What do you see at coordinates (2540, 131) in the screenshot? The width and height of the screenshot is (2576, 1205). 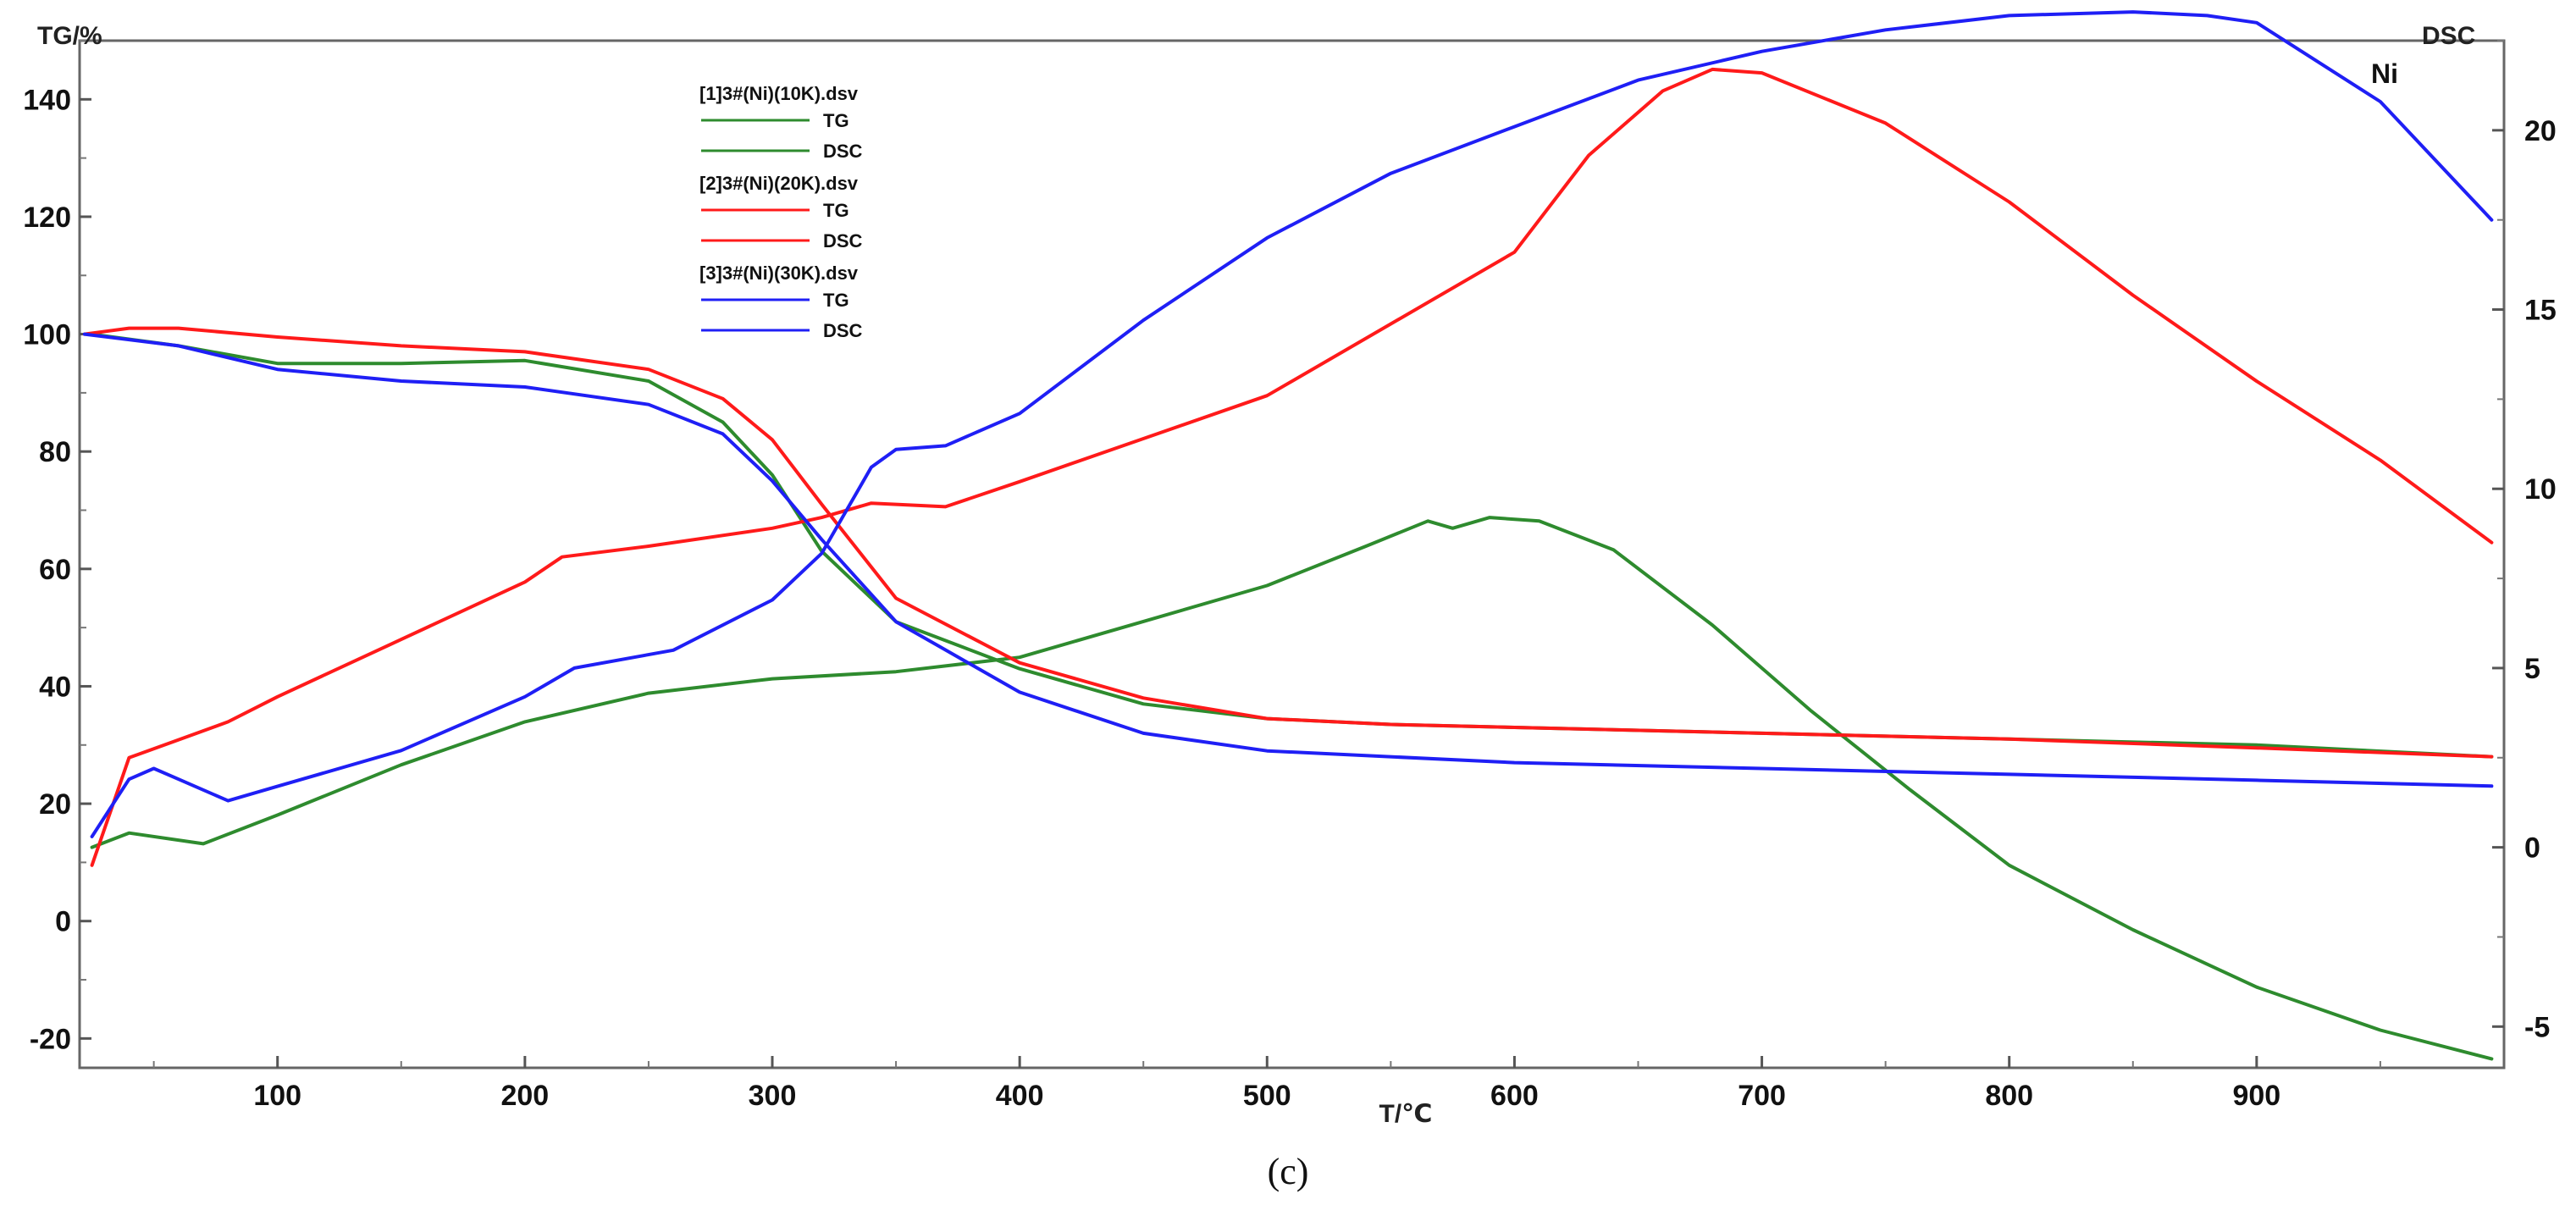 I see `right-y-tick-label: 20` at bounding box center [2540, 131].